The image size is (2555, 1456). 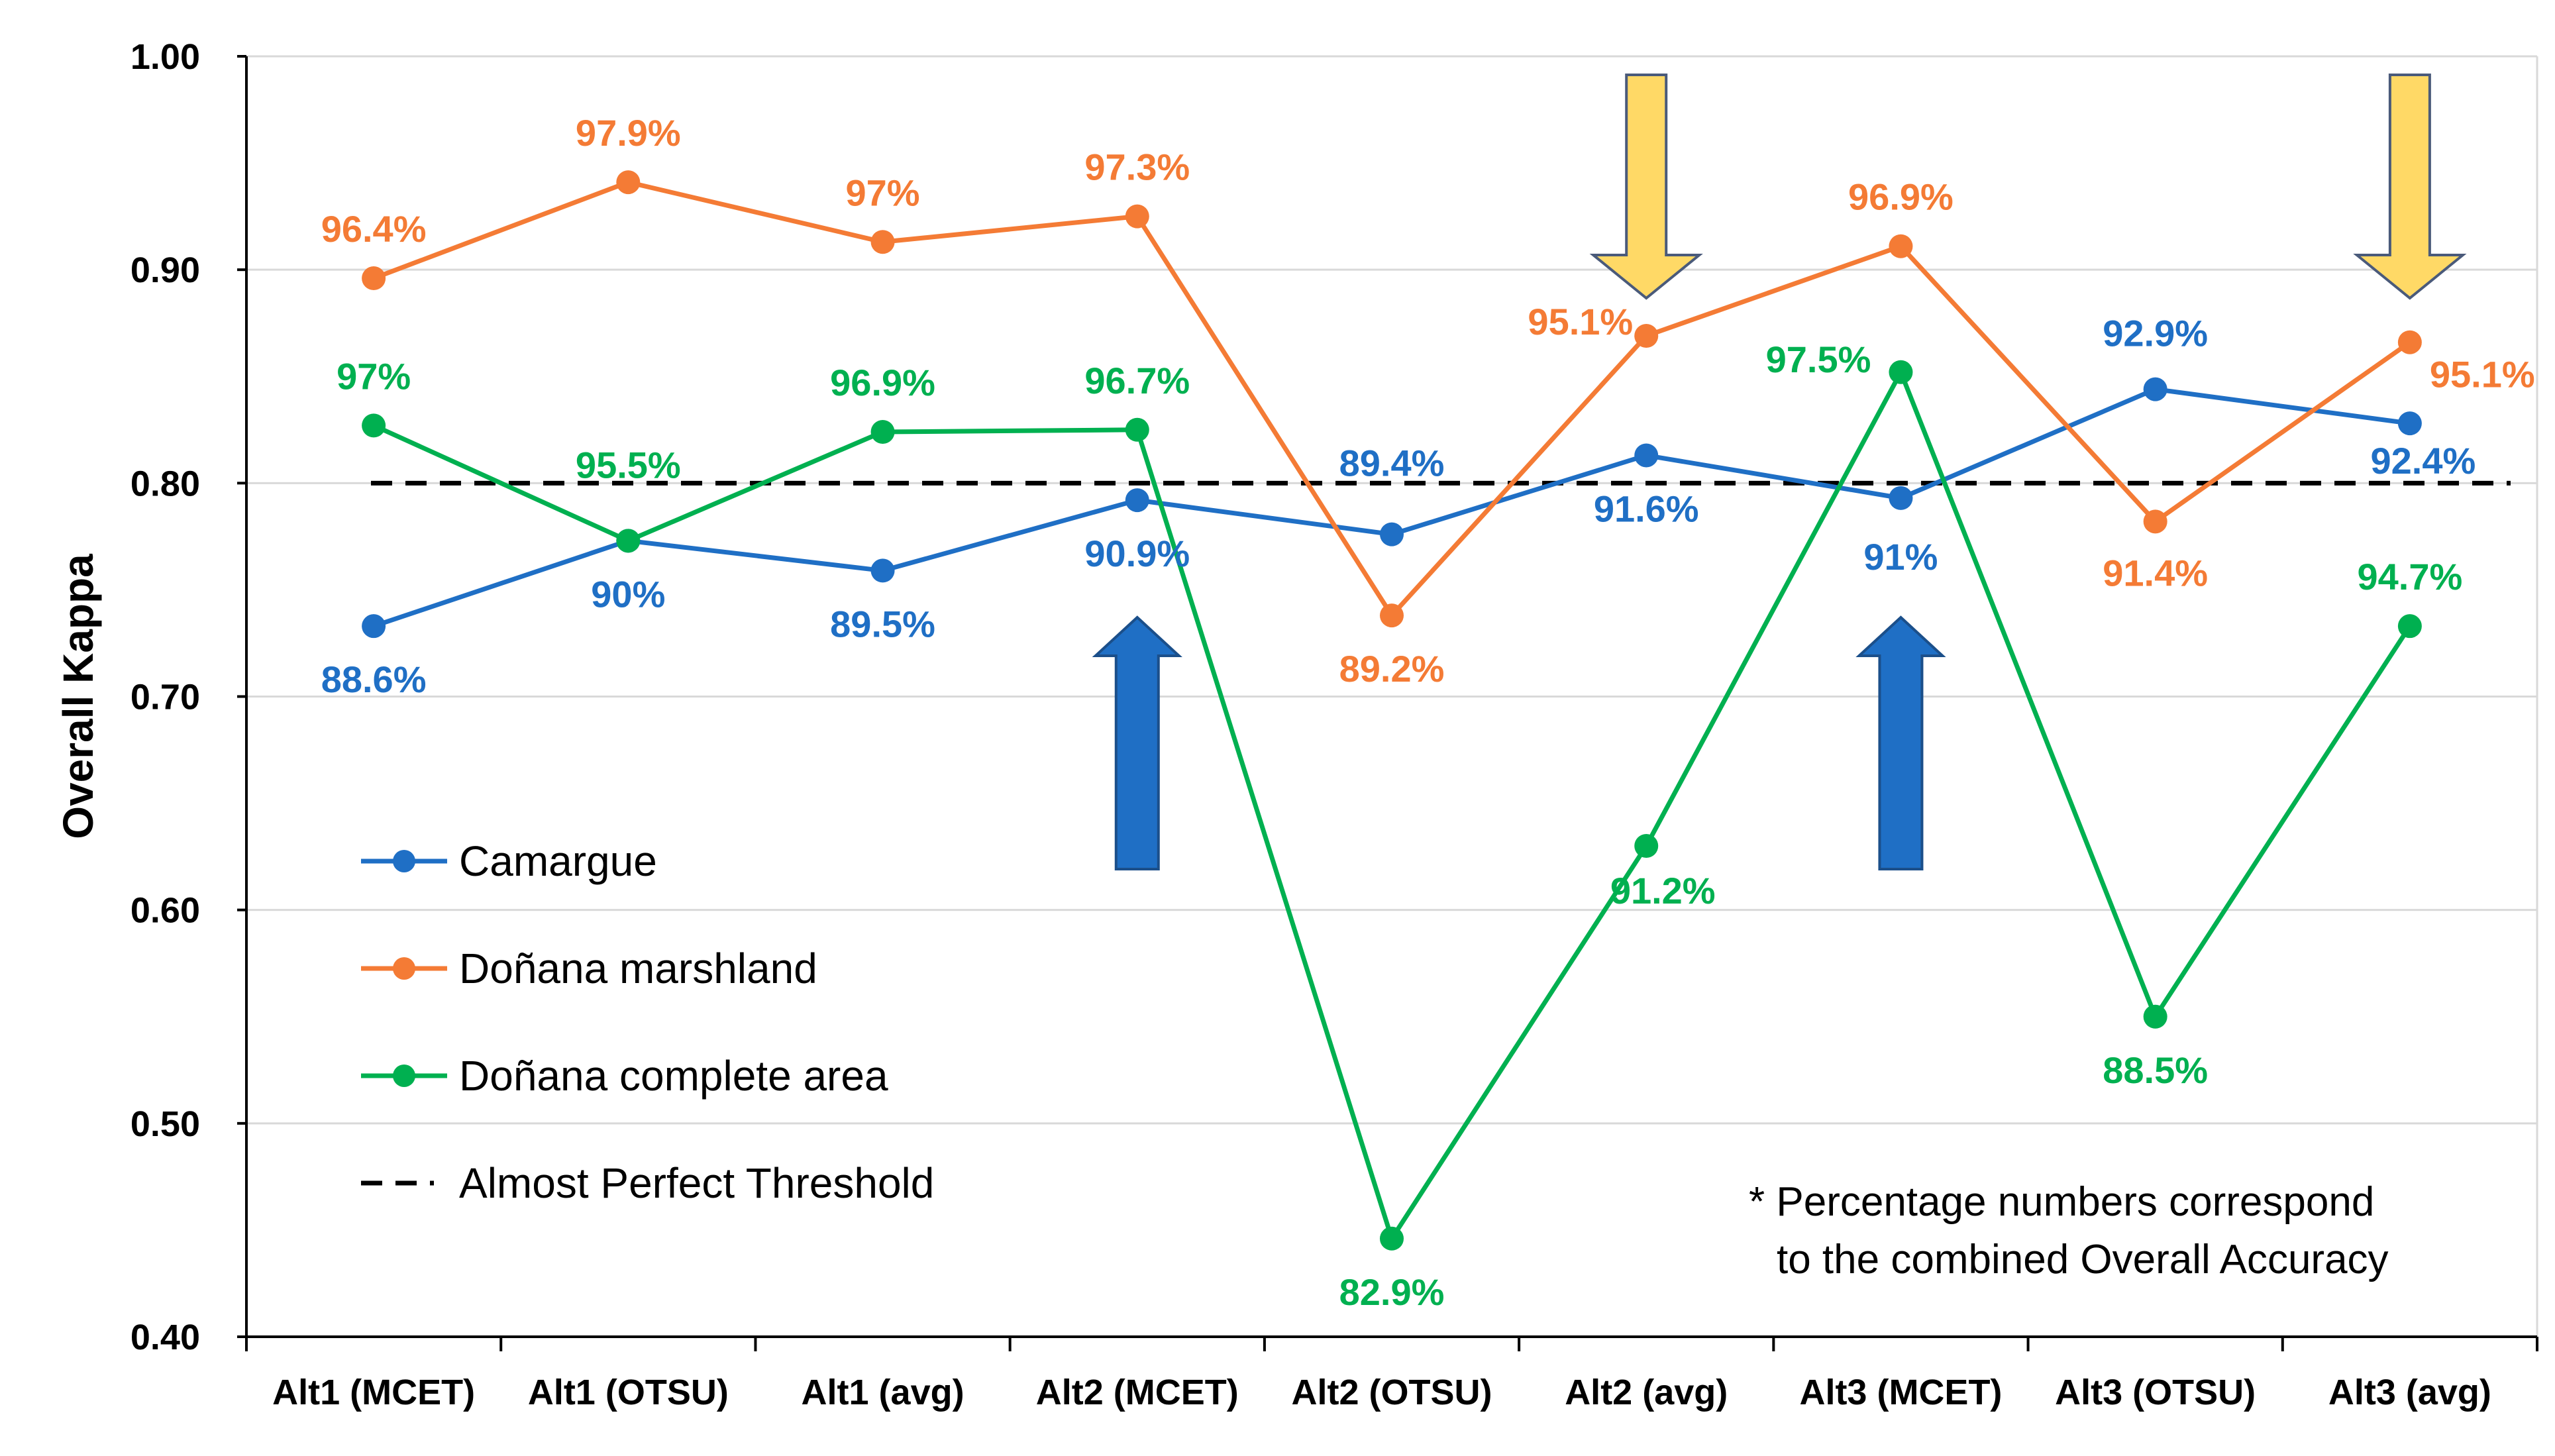 I want to click on y-tick-label: 0.70, so click(x=165, y=697).